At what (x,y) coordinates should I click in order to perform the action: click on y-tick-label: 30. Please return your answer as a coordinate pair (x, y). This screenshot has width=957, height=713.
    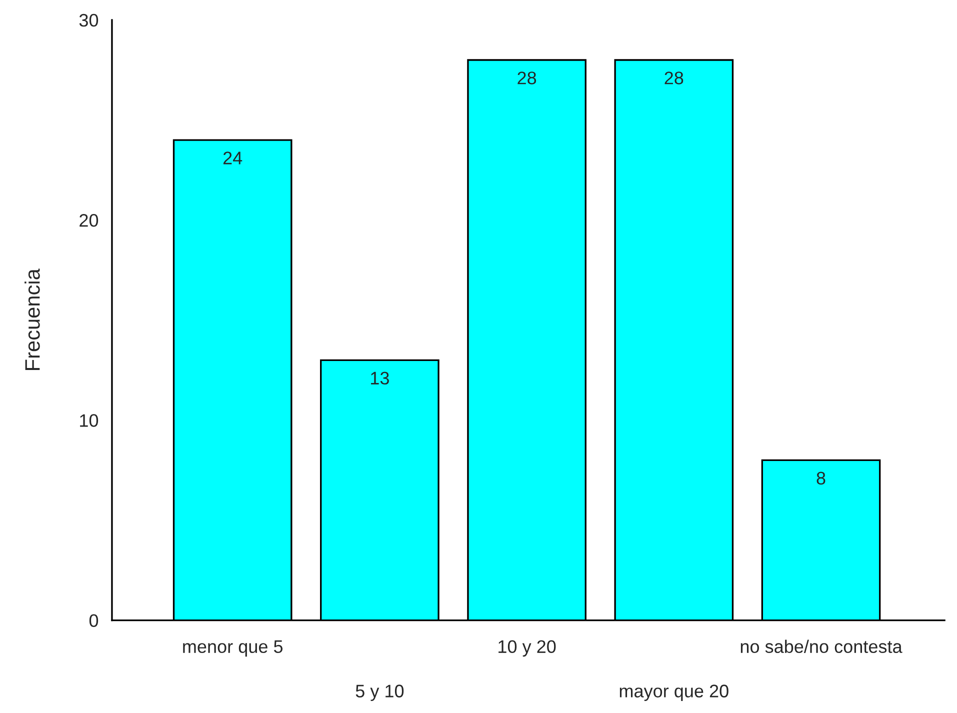
    Looking at the image, I should click on (88, 20).